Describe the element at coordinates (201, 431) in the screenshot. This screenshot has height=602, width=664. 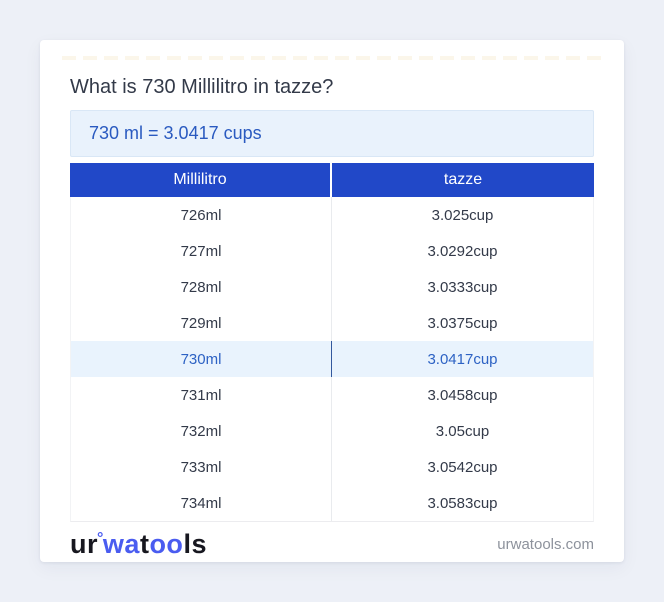
I see `ml-cell: 732ml` at that location.